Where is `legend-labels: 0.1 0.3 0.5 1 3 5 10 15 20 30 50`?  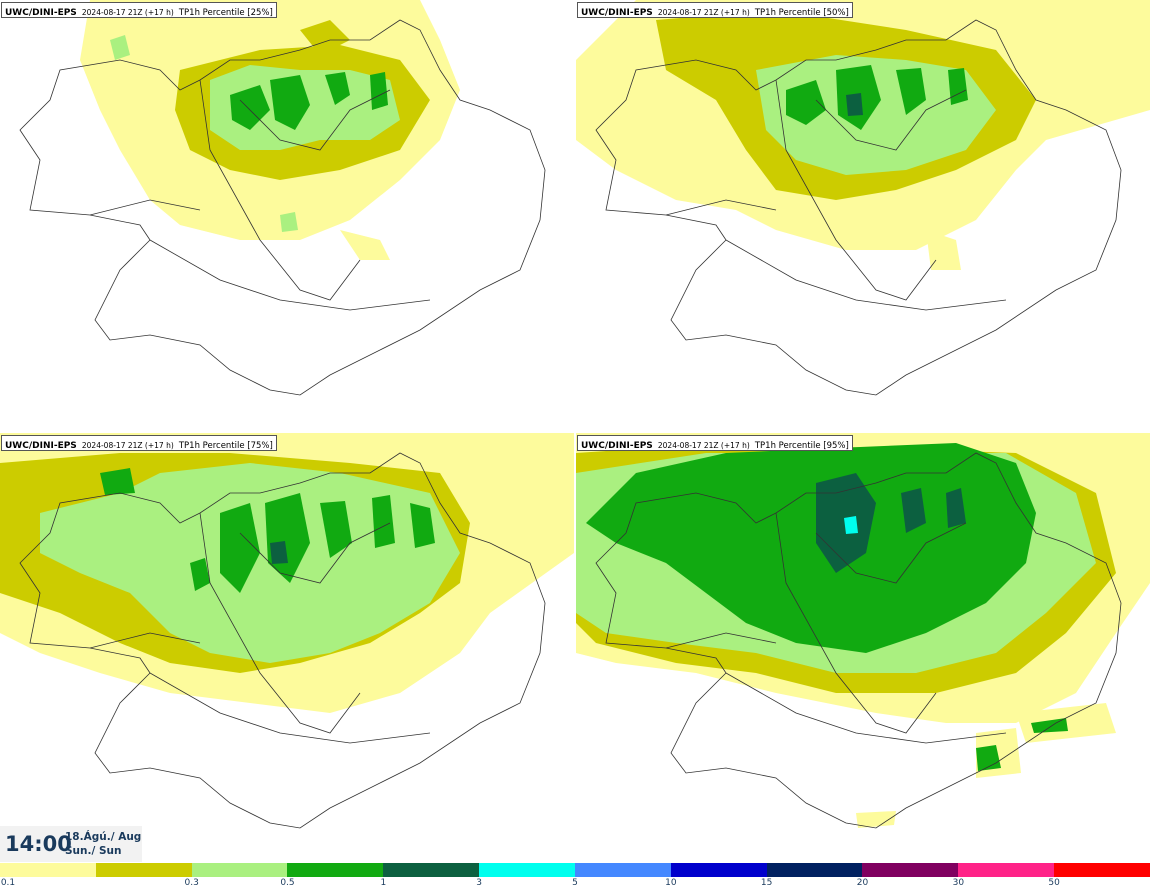
legend-labels: 0.1 0.3 0.5 1 3 5 10 15 20 30 50 is located at coordinates (575, 884).